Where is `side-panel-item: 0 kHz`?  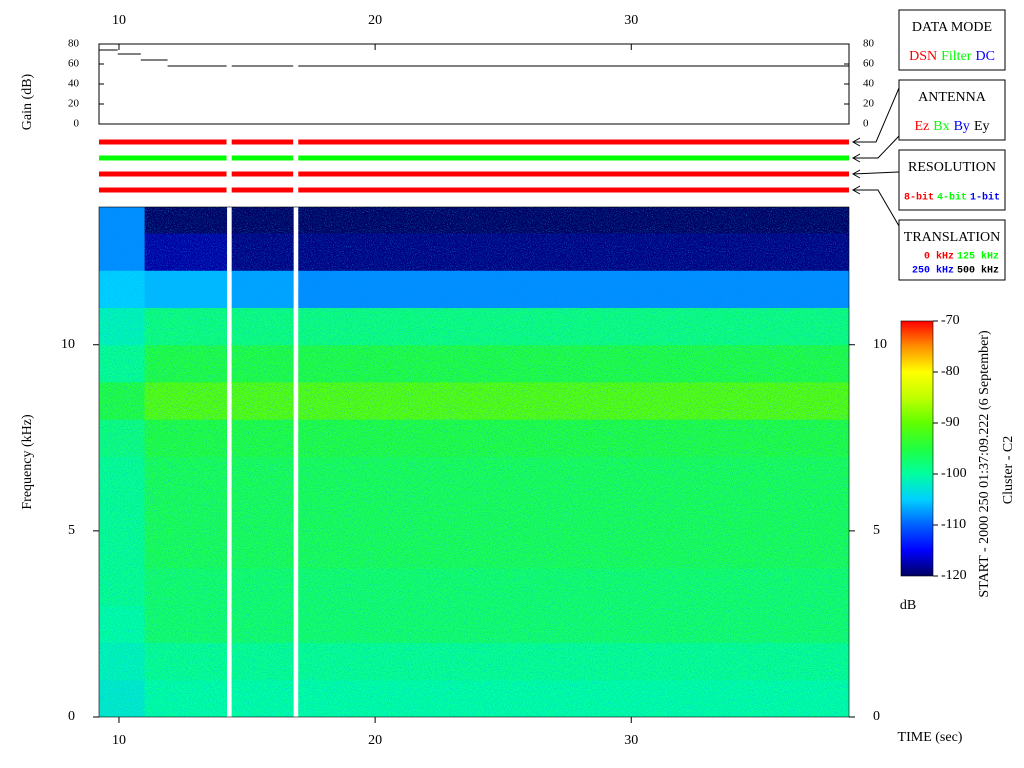
side-panel-item: 0 kHz is located at coordinates (939, 257).